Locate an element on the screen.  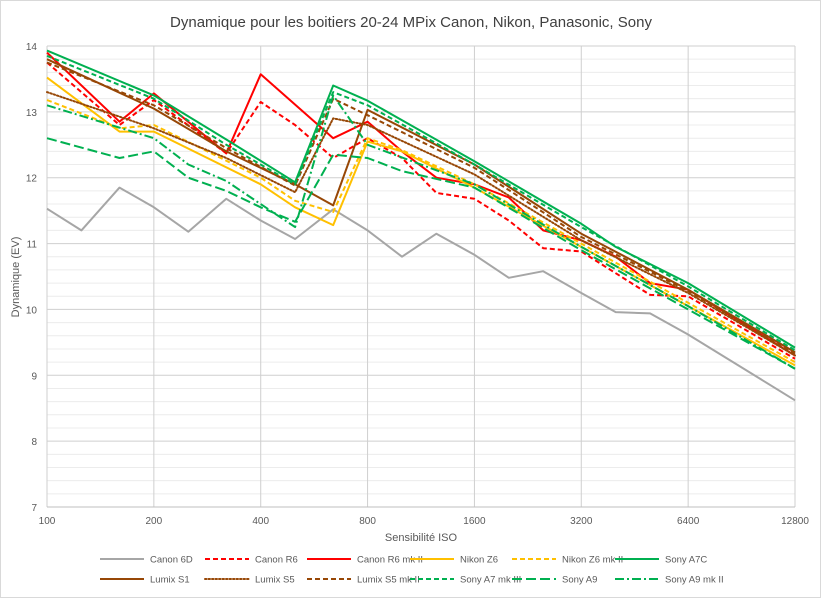
y-tick-label: 10 is located at coordinates (32, 310).